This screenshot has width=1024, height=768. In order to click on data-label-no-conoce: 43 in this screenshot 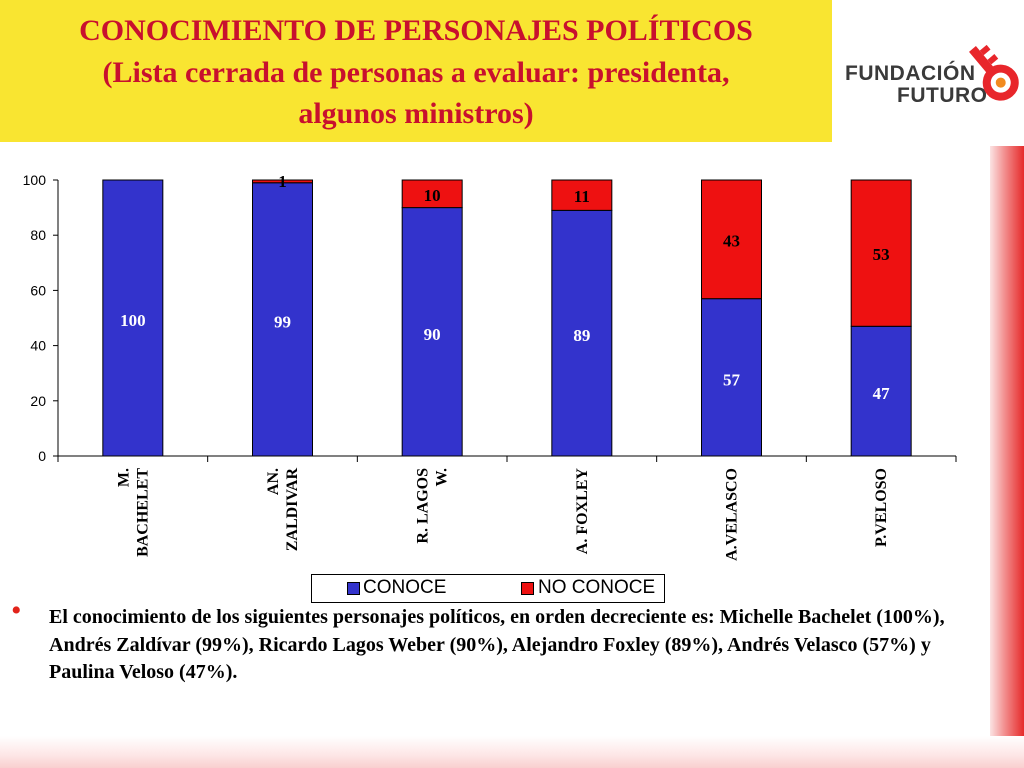, I will do `click(731, 240)`.